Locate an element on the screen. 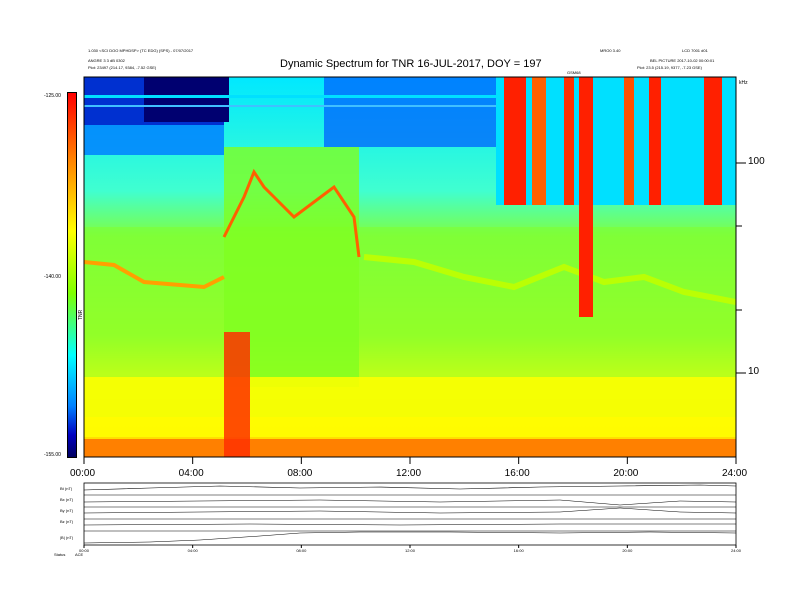 This screenshot has height=612, width=792. info-mid: MRO0 3.40 is located at coordinates (610, 50).